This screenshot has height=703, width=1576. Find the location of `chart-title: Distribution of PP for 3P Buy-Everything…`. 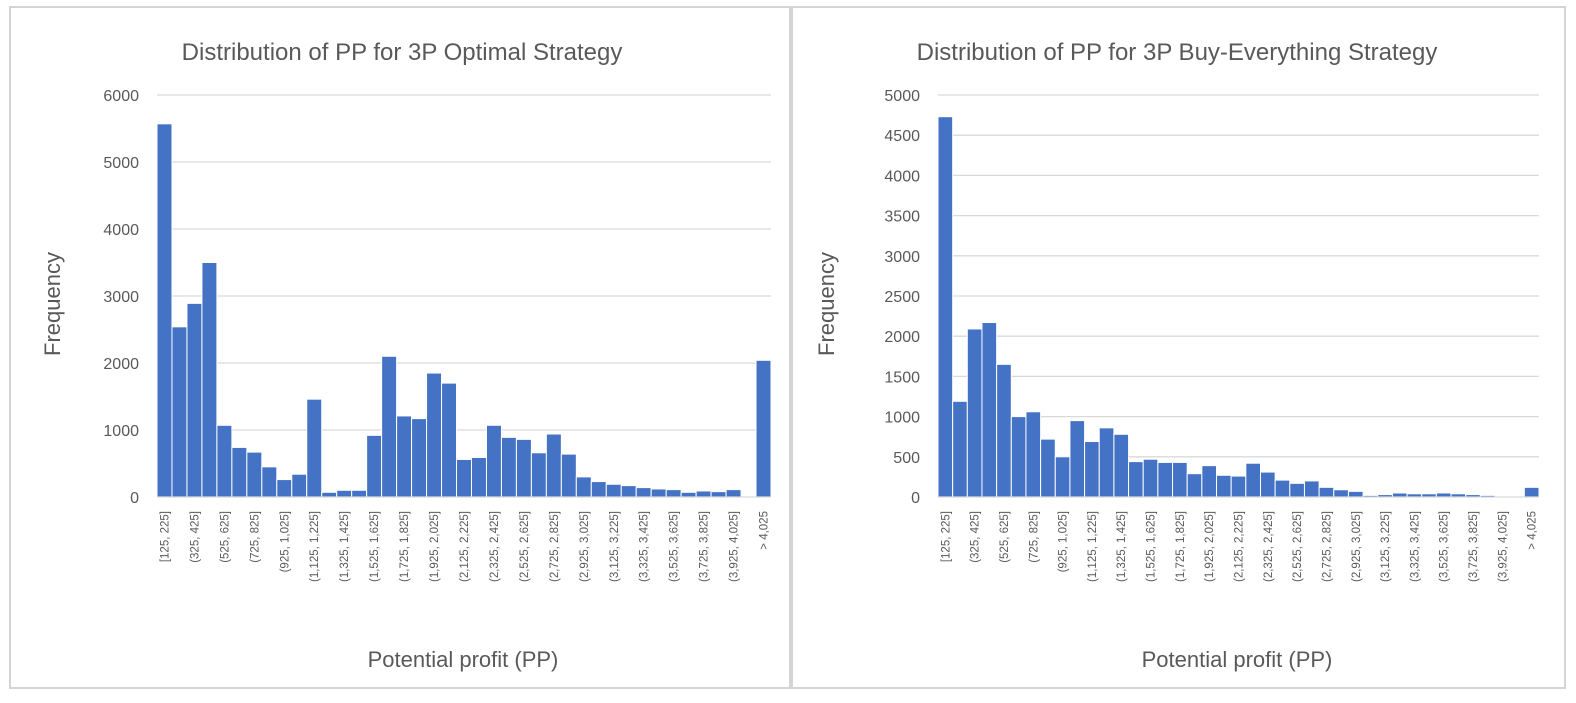

chart-title: Distribution of PP for 3P Buy-Everything… is located at coordinates (1177, 52).